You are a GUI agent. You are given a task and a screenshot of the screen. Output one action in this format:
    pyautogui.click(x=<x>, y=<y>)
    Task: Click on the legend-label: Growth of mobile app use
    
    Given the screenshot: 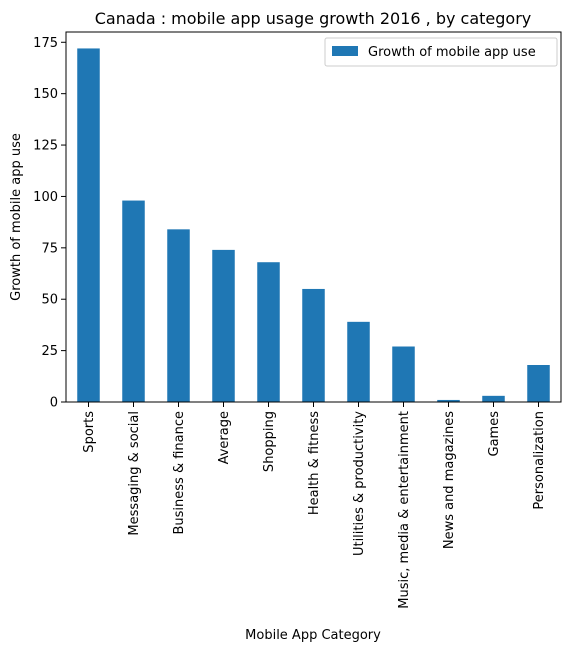 What is the action you would take?
    pyautogui.click(x=452, y=52)
    